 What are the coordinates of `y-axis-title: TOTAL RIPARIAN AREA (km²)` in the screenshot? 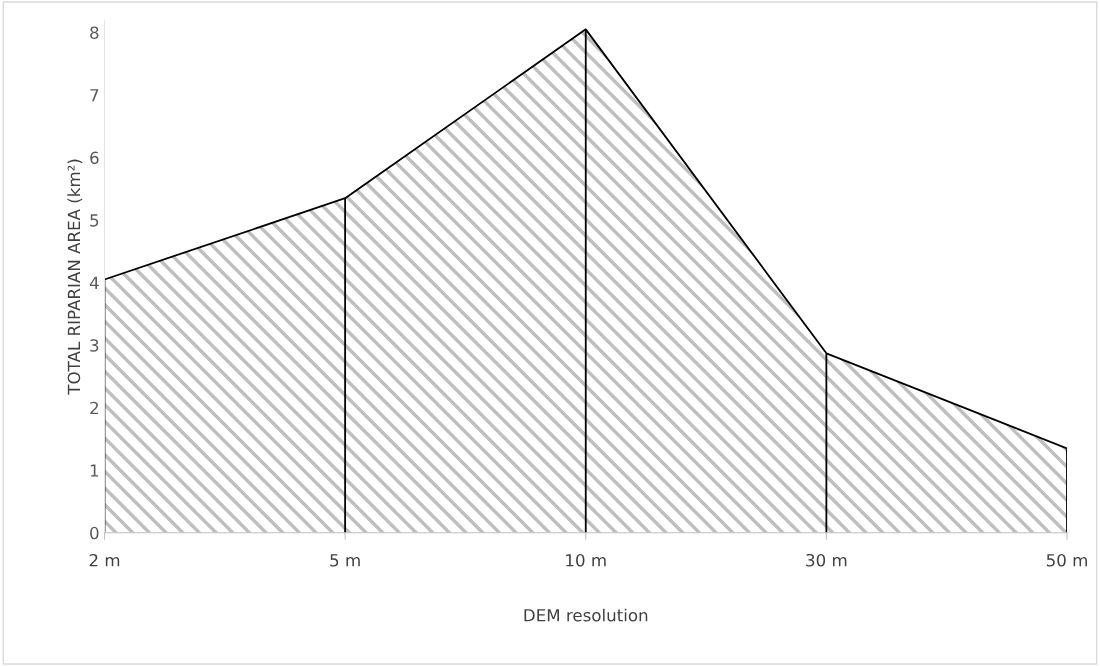 It's located at (75, 277).